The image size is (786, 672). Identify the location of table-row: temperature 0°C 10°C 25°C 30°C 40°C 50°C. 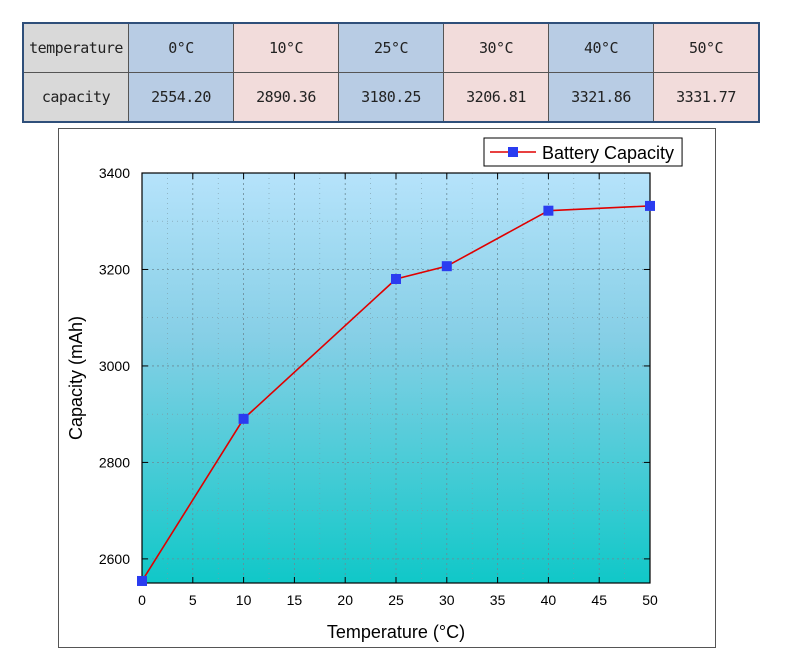
(391, 47).